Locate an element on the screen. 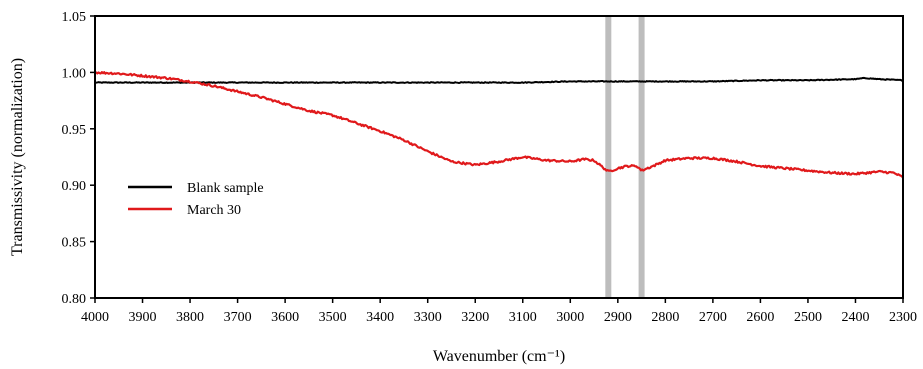  x-tick-label: 3100 is located at coordinates (523, 317).